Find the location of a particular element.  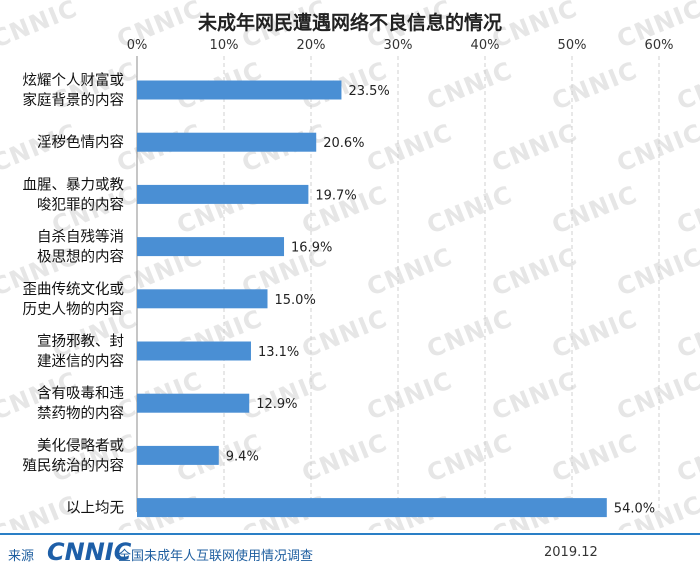

x-tick-label: 50% is located at coordinates (572, 45).